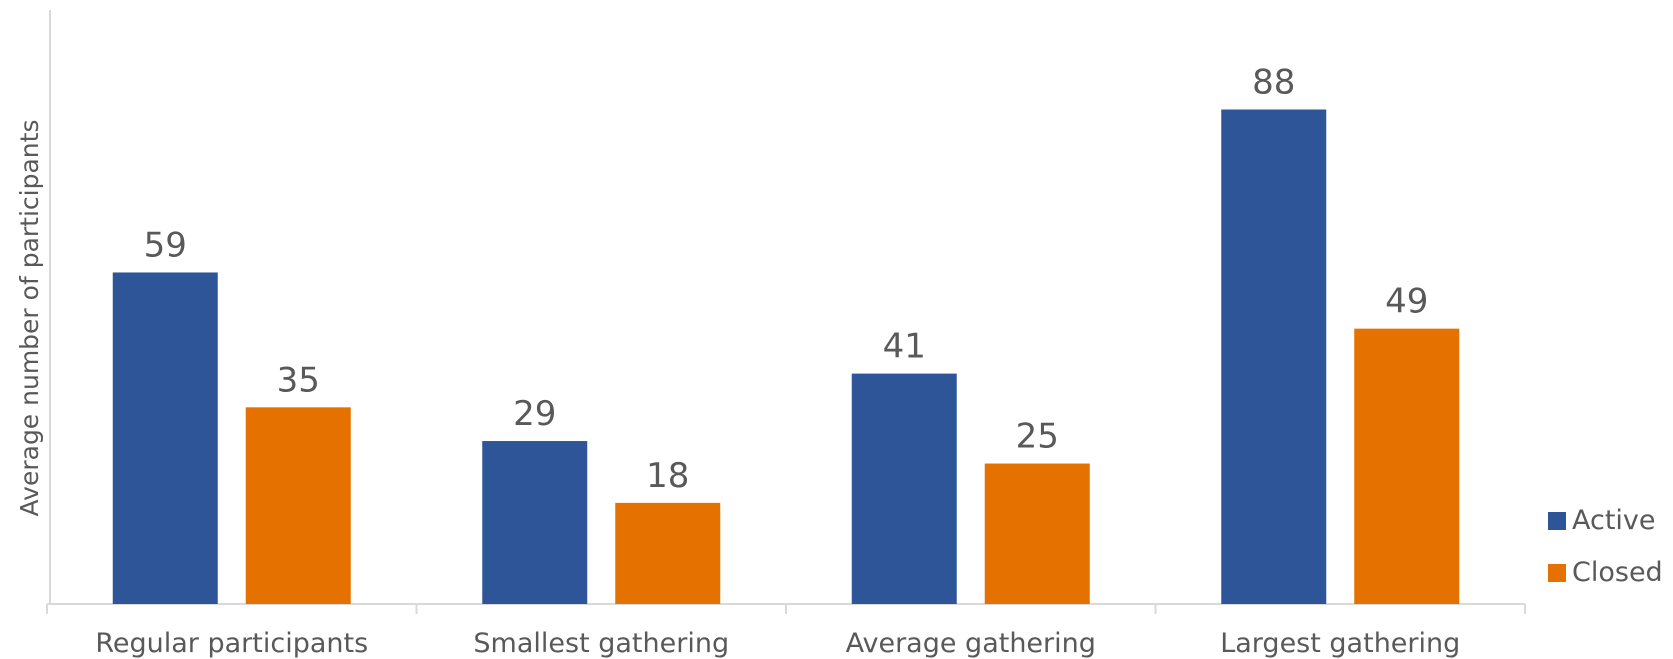 This screenshot has height=659, width=1673. What do you see at coordinates (165, 245) in the screenshot?
I see `data-label: 59` at bounding box center [165, 245].